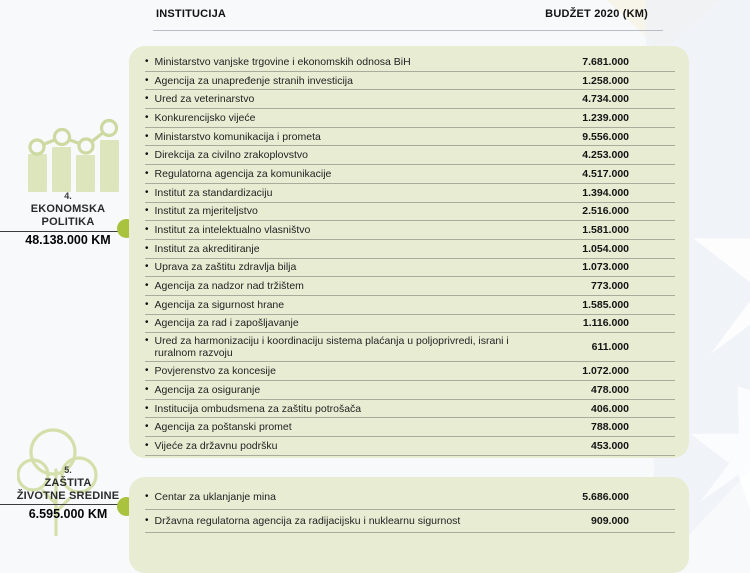 The image size is (750, 573). What do you see at coordinates (215, 371) in the screenshot?
I see `institution-name: Povjerenstvo za koncesije` at bounding box center [215, 371].